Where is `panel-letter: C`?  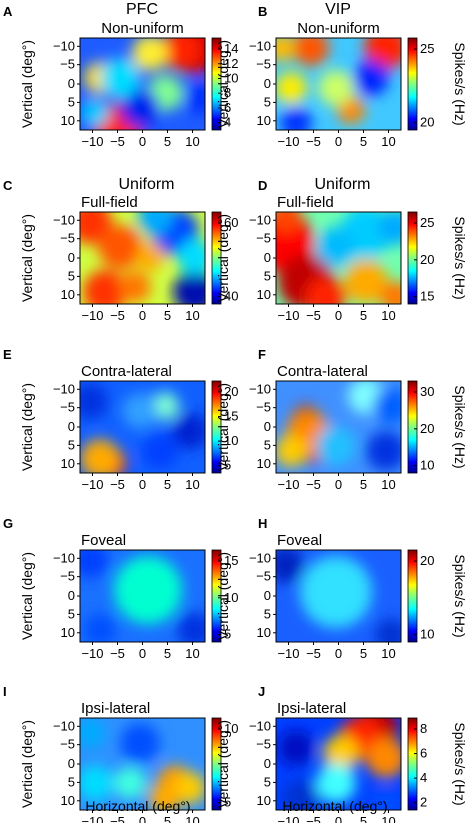
panel-letter: C is located at coordinates (8, 185).